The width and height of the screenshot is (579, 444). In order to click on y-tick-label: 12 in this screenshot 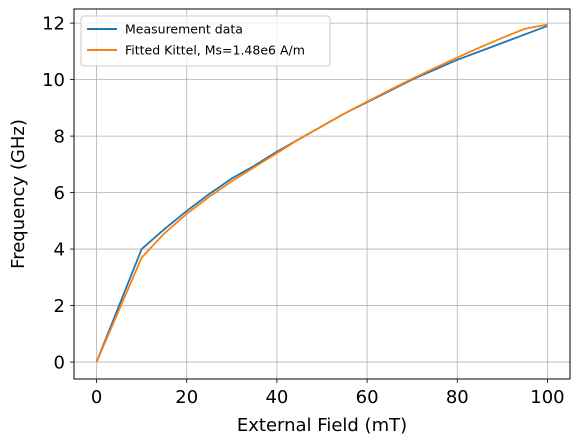, I will do `click(53, 24)`.